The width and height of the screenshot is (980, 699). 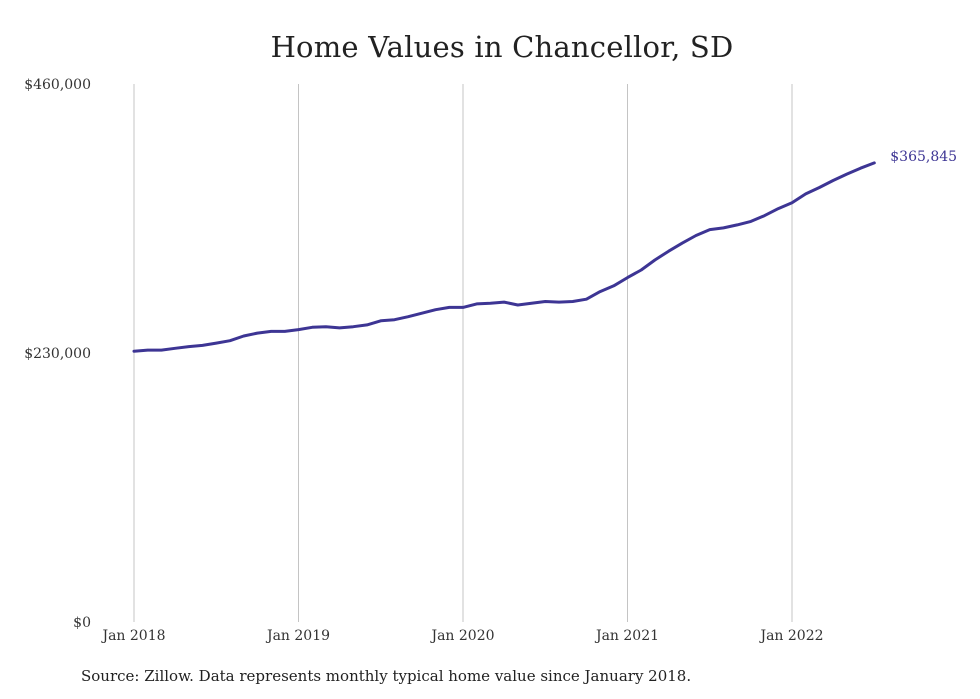 I want to click on x-tick-label: Jan 2022, so click(x=790, y=636).